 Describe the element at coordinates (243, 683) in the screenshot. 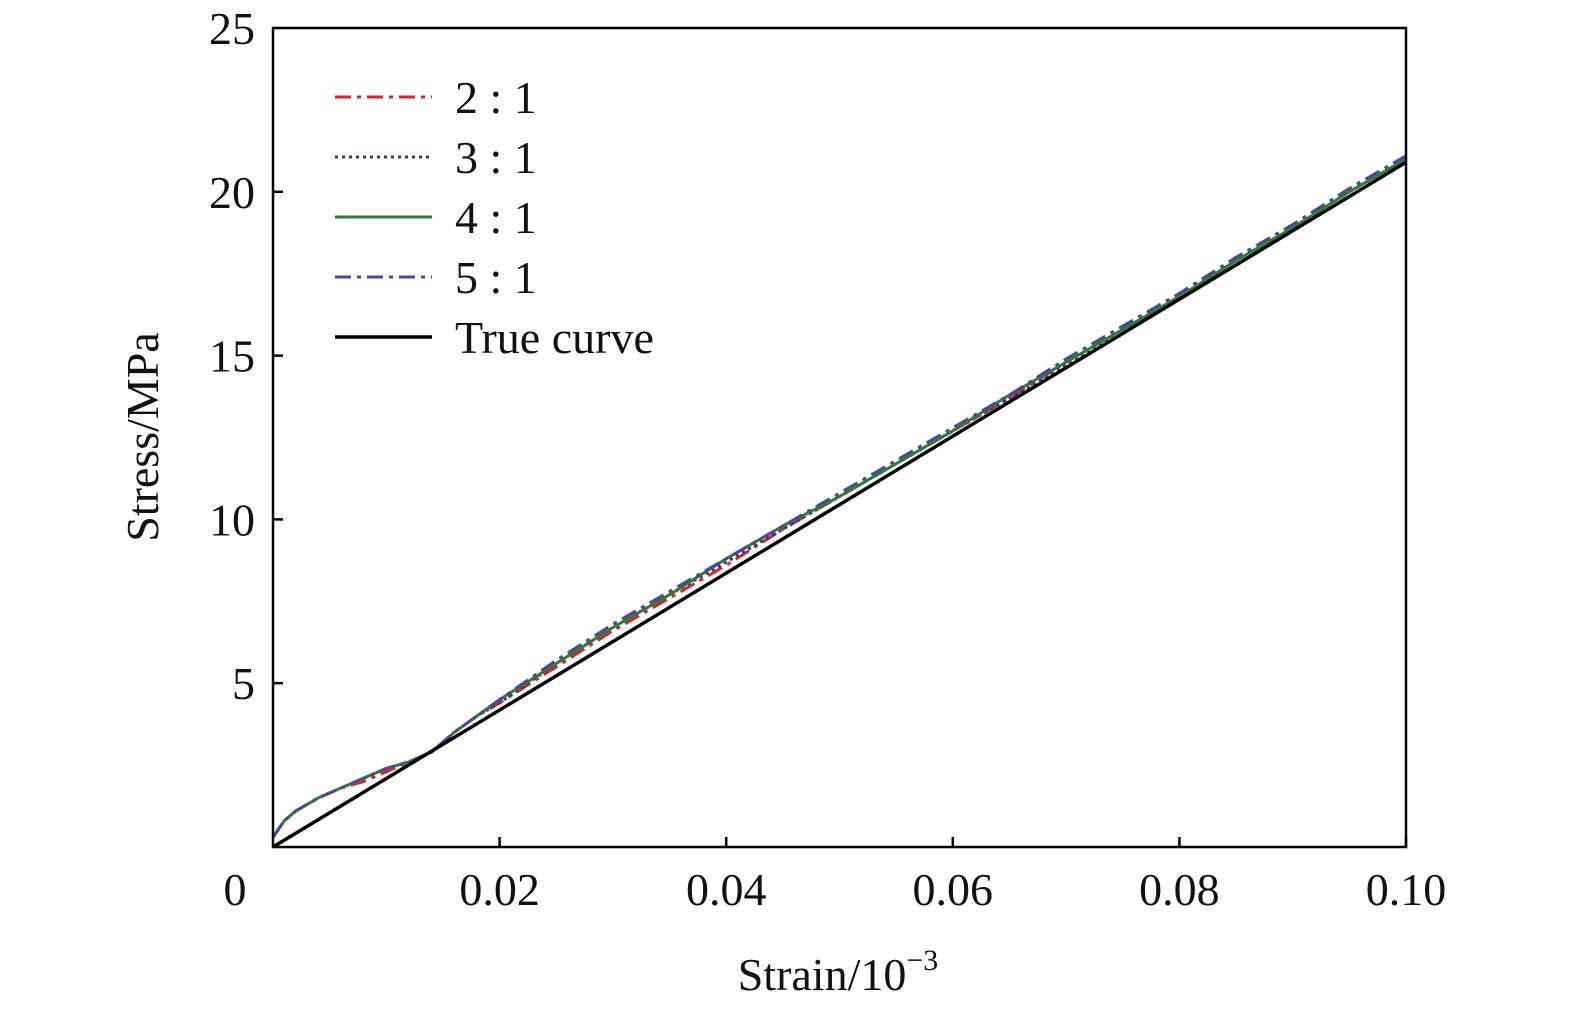

I see `y-tick-label: 5` at that location.